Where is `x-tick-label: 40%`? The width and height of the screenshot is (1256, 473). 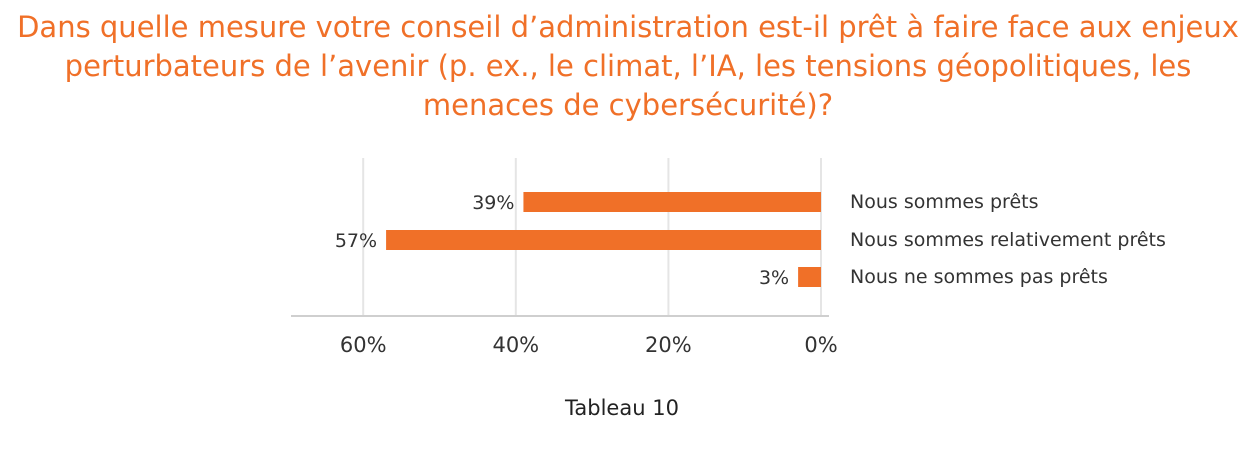 x-tick-label: 40% is located at coordinates (515, 345).